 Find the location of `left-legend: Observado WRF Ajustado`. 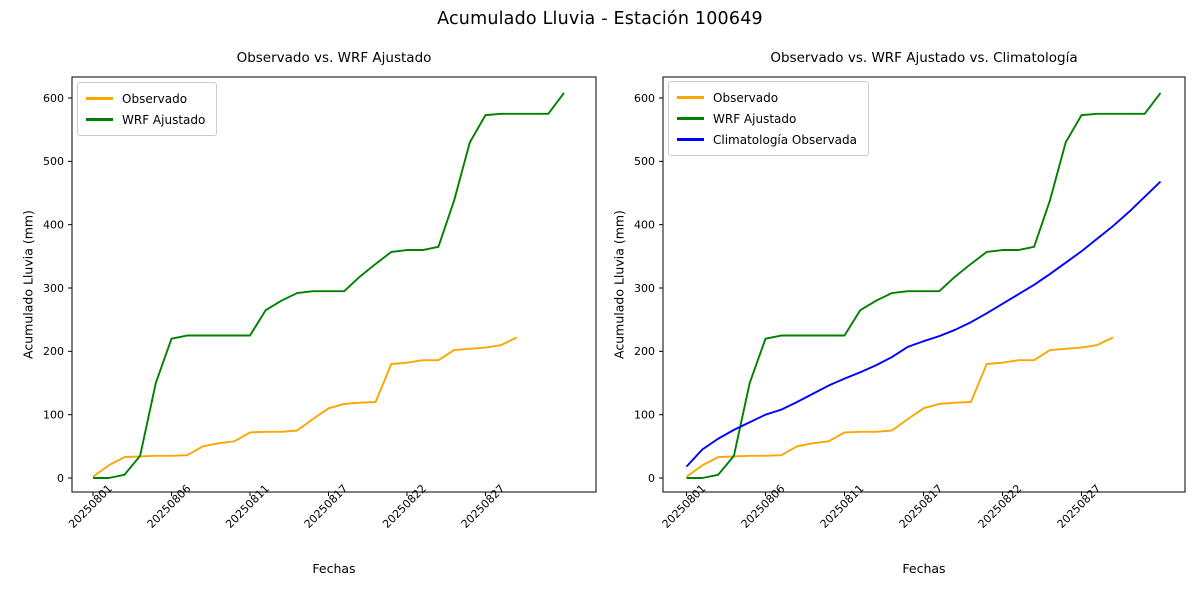

left-legend: Observado WRF Ajustado is located at coordinates (147, 109).